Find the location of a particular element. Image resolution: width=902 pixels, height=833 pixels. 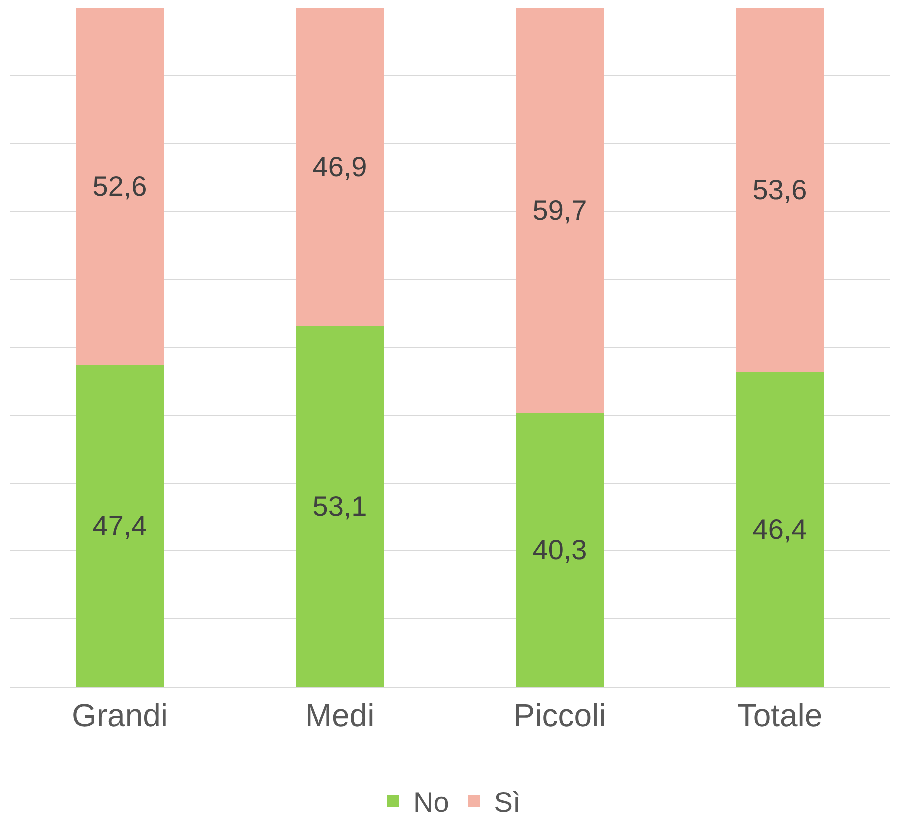

x-tick-label: Grandi is located at coordinates (120, 716).